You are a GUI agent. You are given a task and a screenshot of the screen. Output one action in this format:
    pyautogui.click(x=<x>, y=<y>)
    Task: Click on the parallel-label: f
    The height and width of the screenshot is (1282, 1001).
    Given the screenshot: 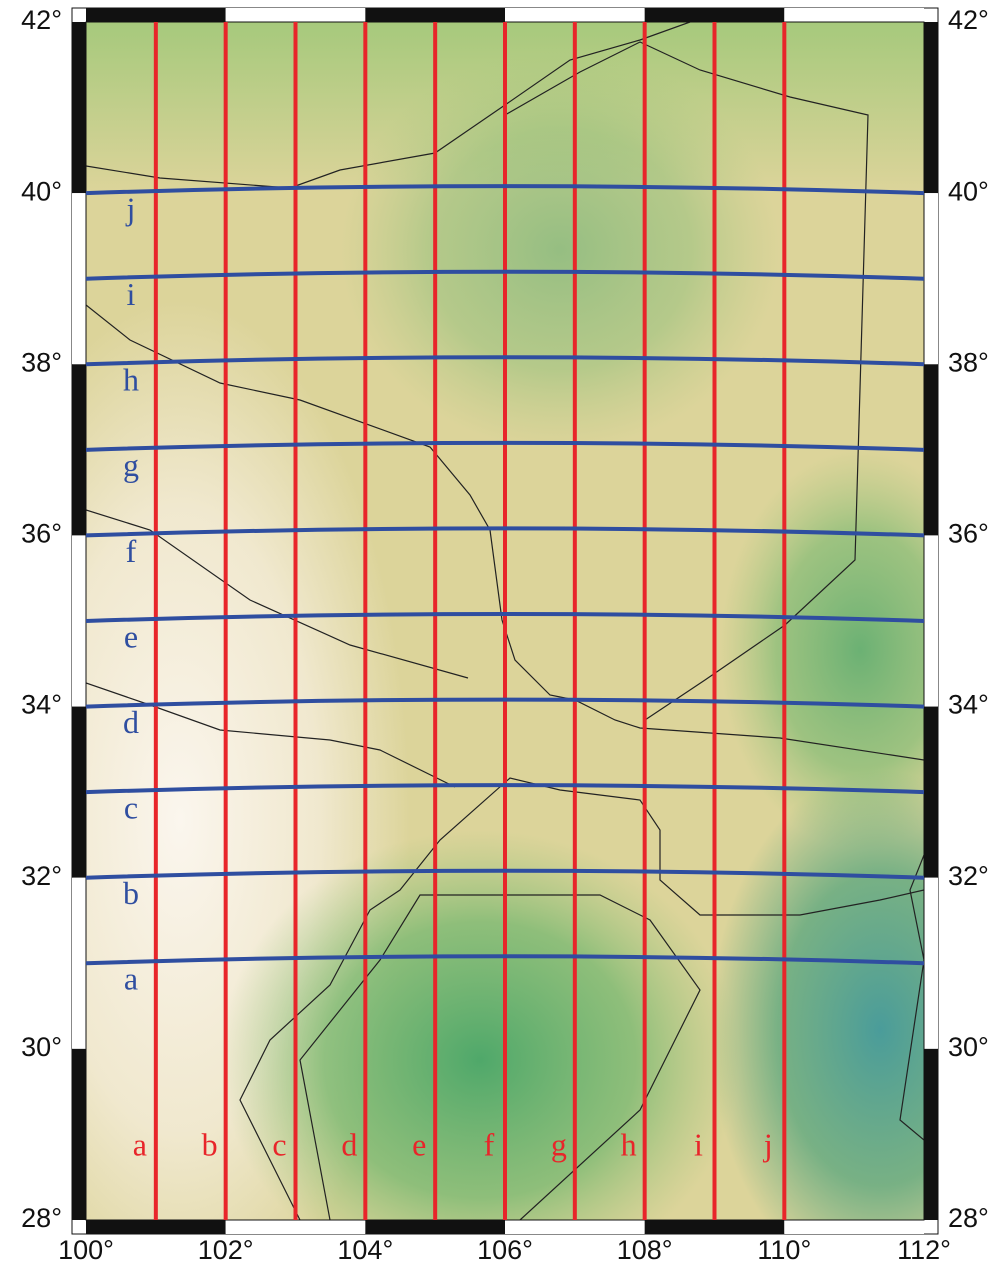 What is the action you would take?
    pyautogui.click(x=131, y=551)
    